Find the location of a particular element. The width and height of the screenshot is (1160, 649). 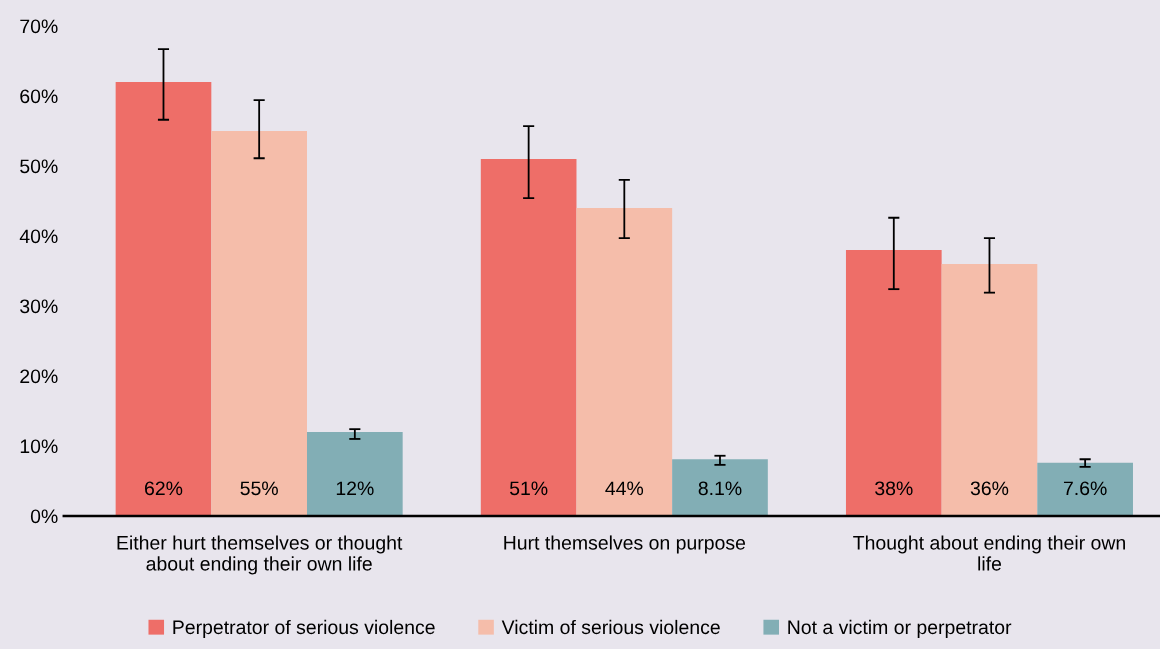

legend-label: Perpetrator of serious violence is located at coordinates (304, 628).